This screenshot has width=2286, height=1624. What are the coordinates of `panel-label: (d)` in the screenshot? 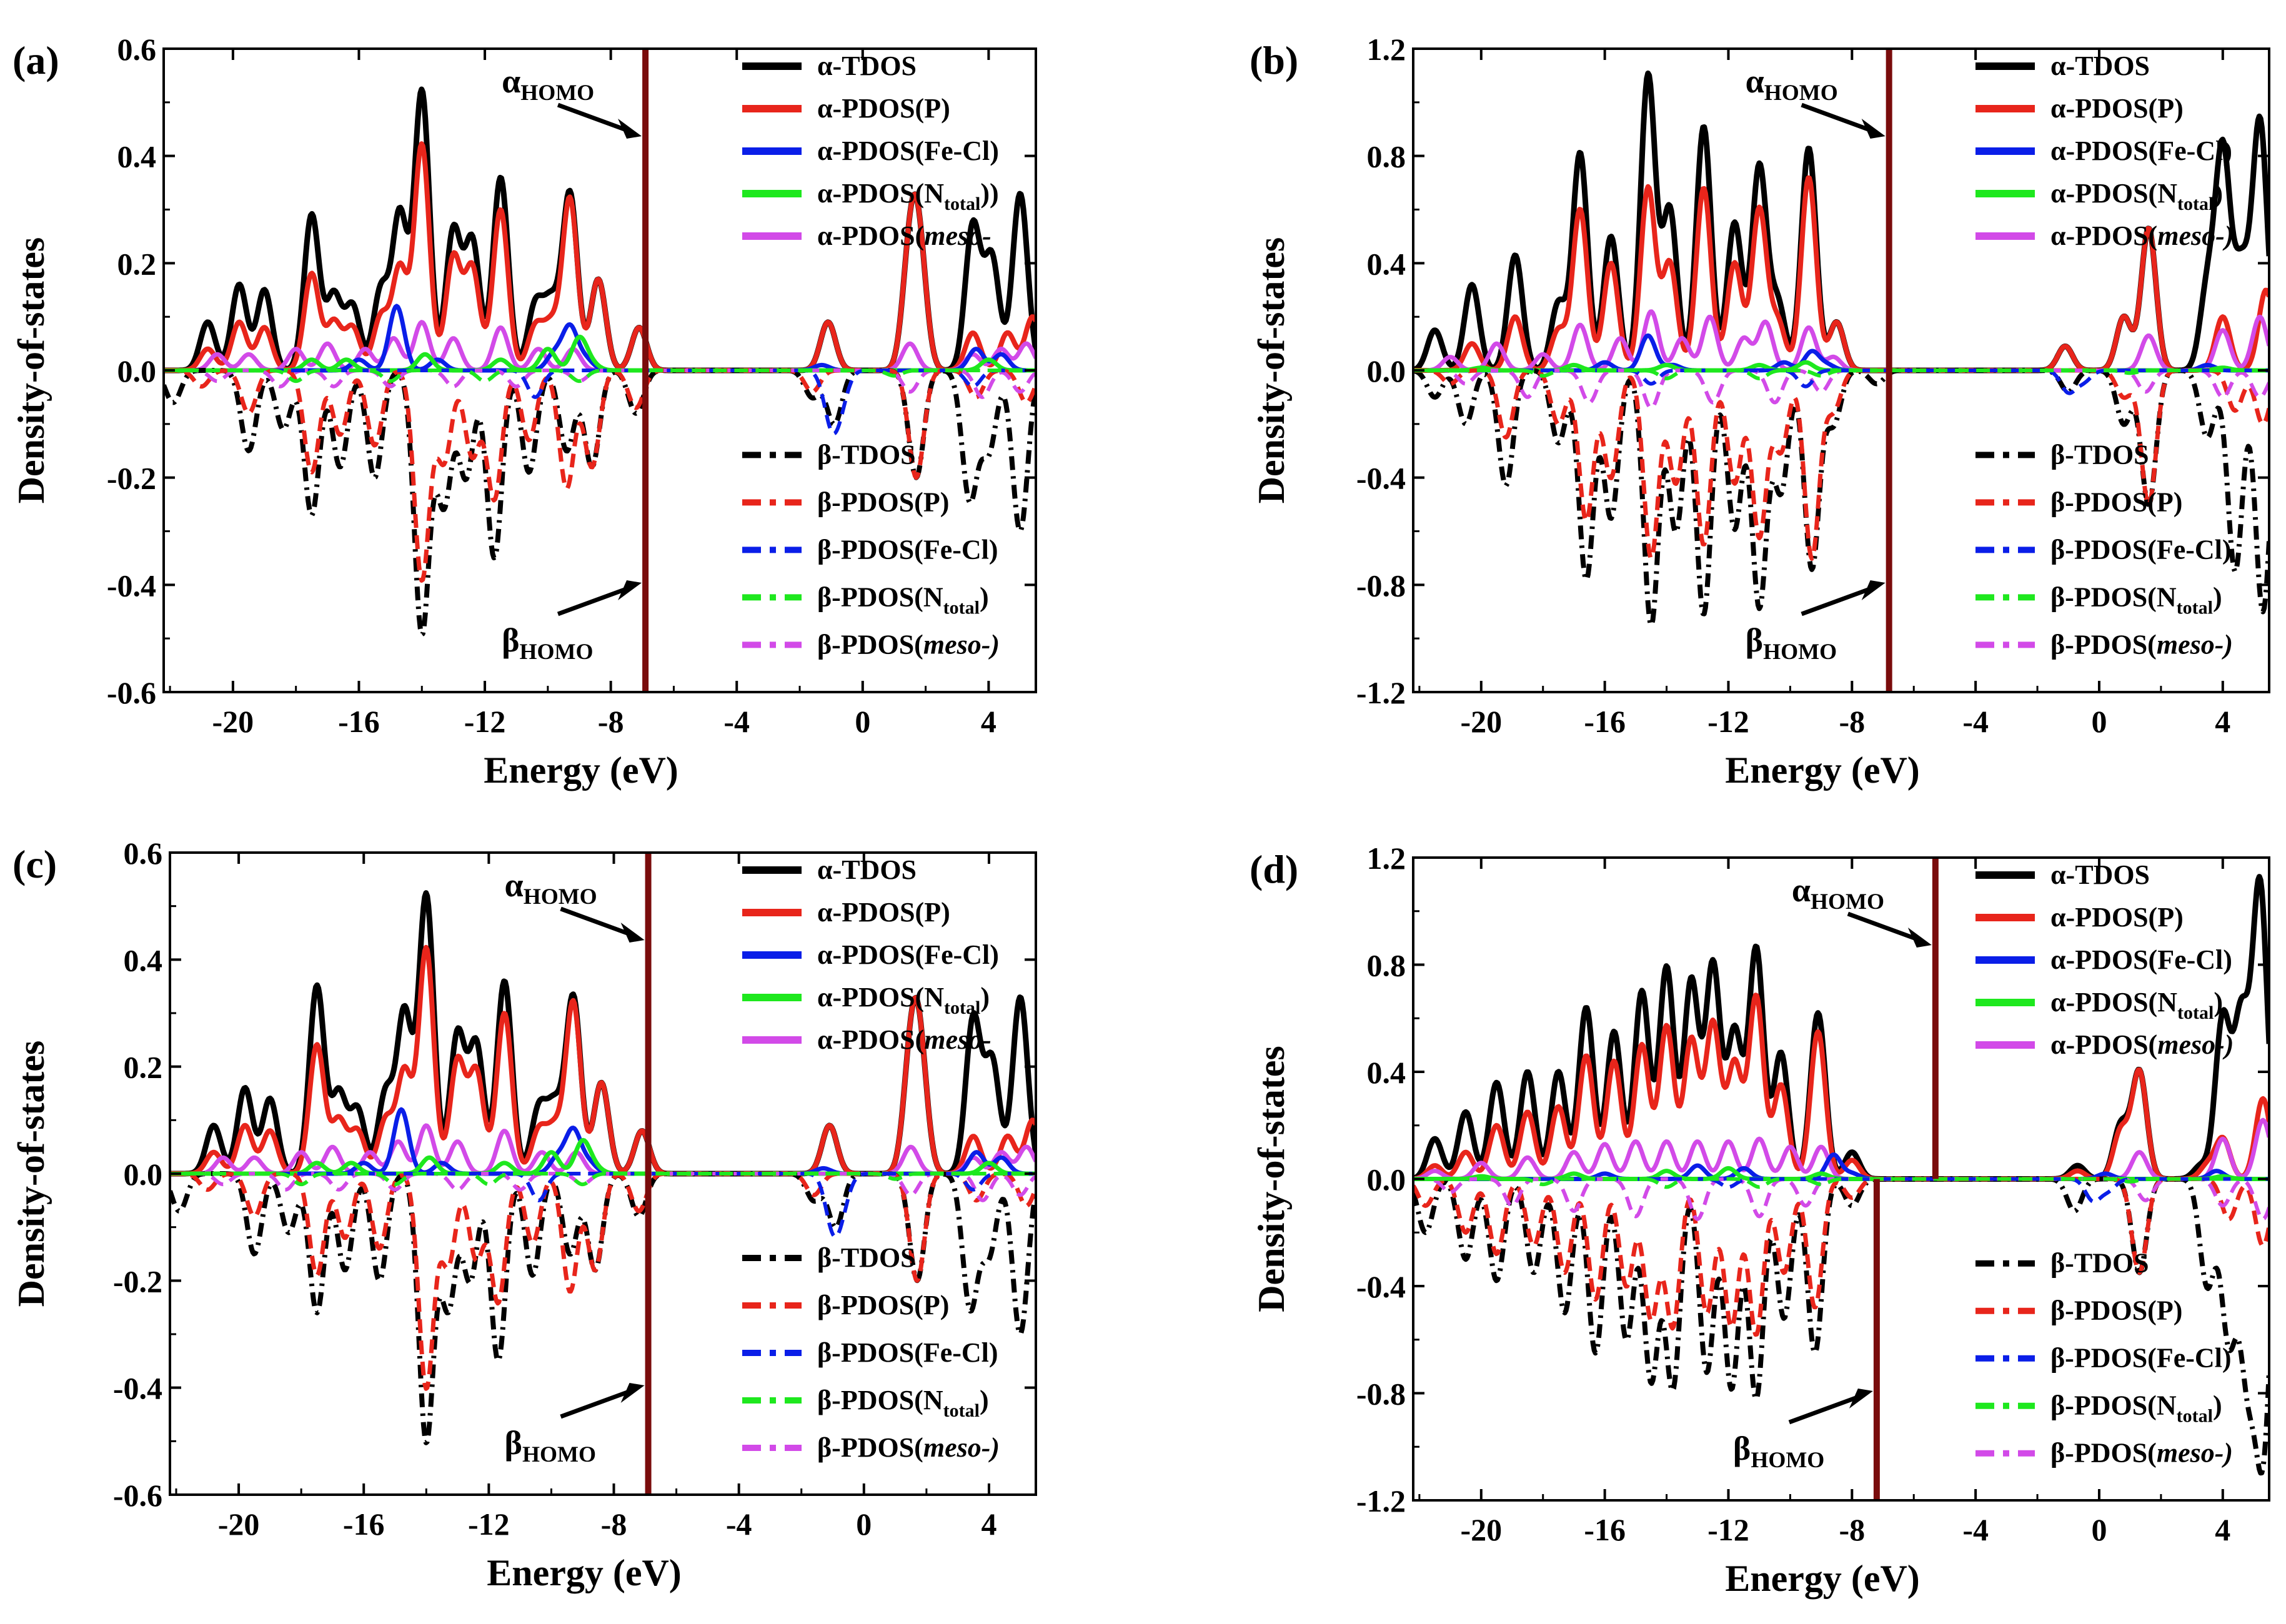 It's located at (1274, 869).